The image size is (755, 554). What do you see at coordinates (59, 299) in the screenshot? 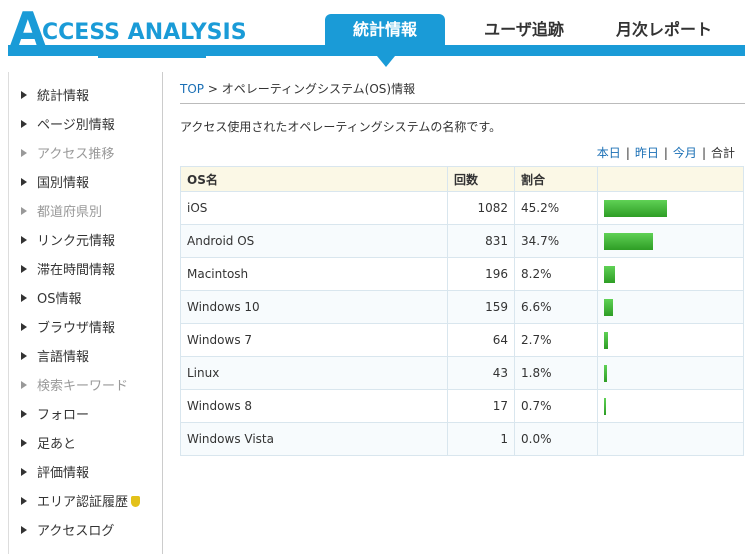
I see `sidebar-item-label: OS情報` at bounding box center [59, 299].